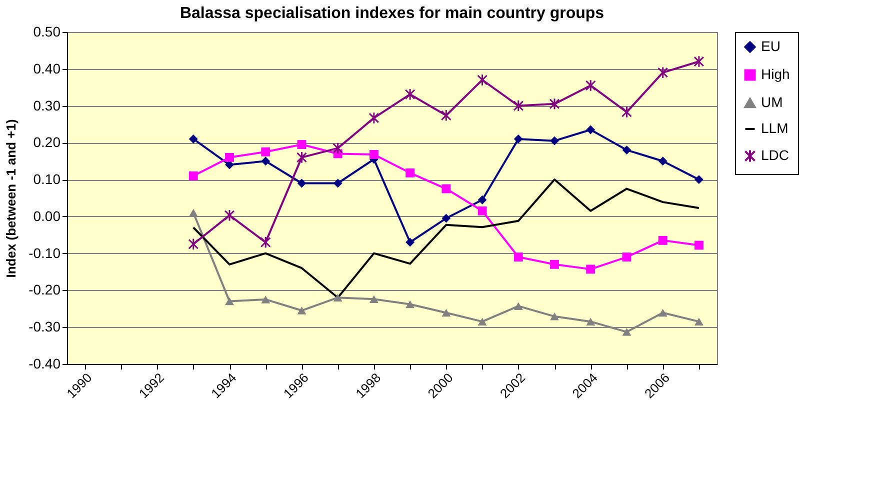 This screenshot has height=494, width=891. Describe the element at coordinates (44, 290) in the screenshot. I see `y-tick-label: -0.20` at that location.